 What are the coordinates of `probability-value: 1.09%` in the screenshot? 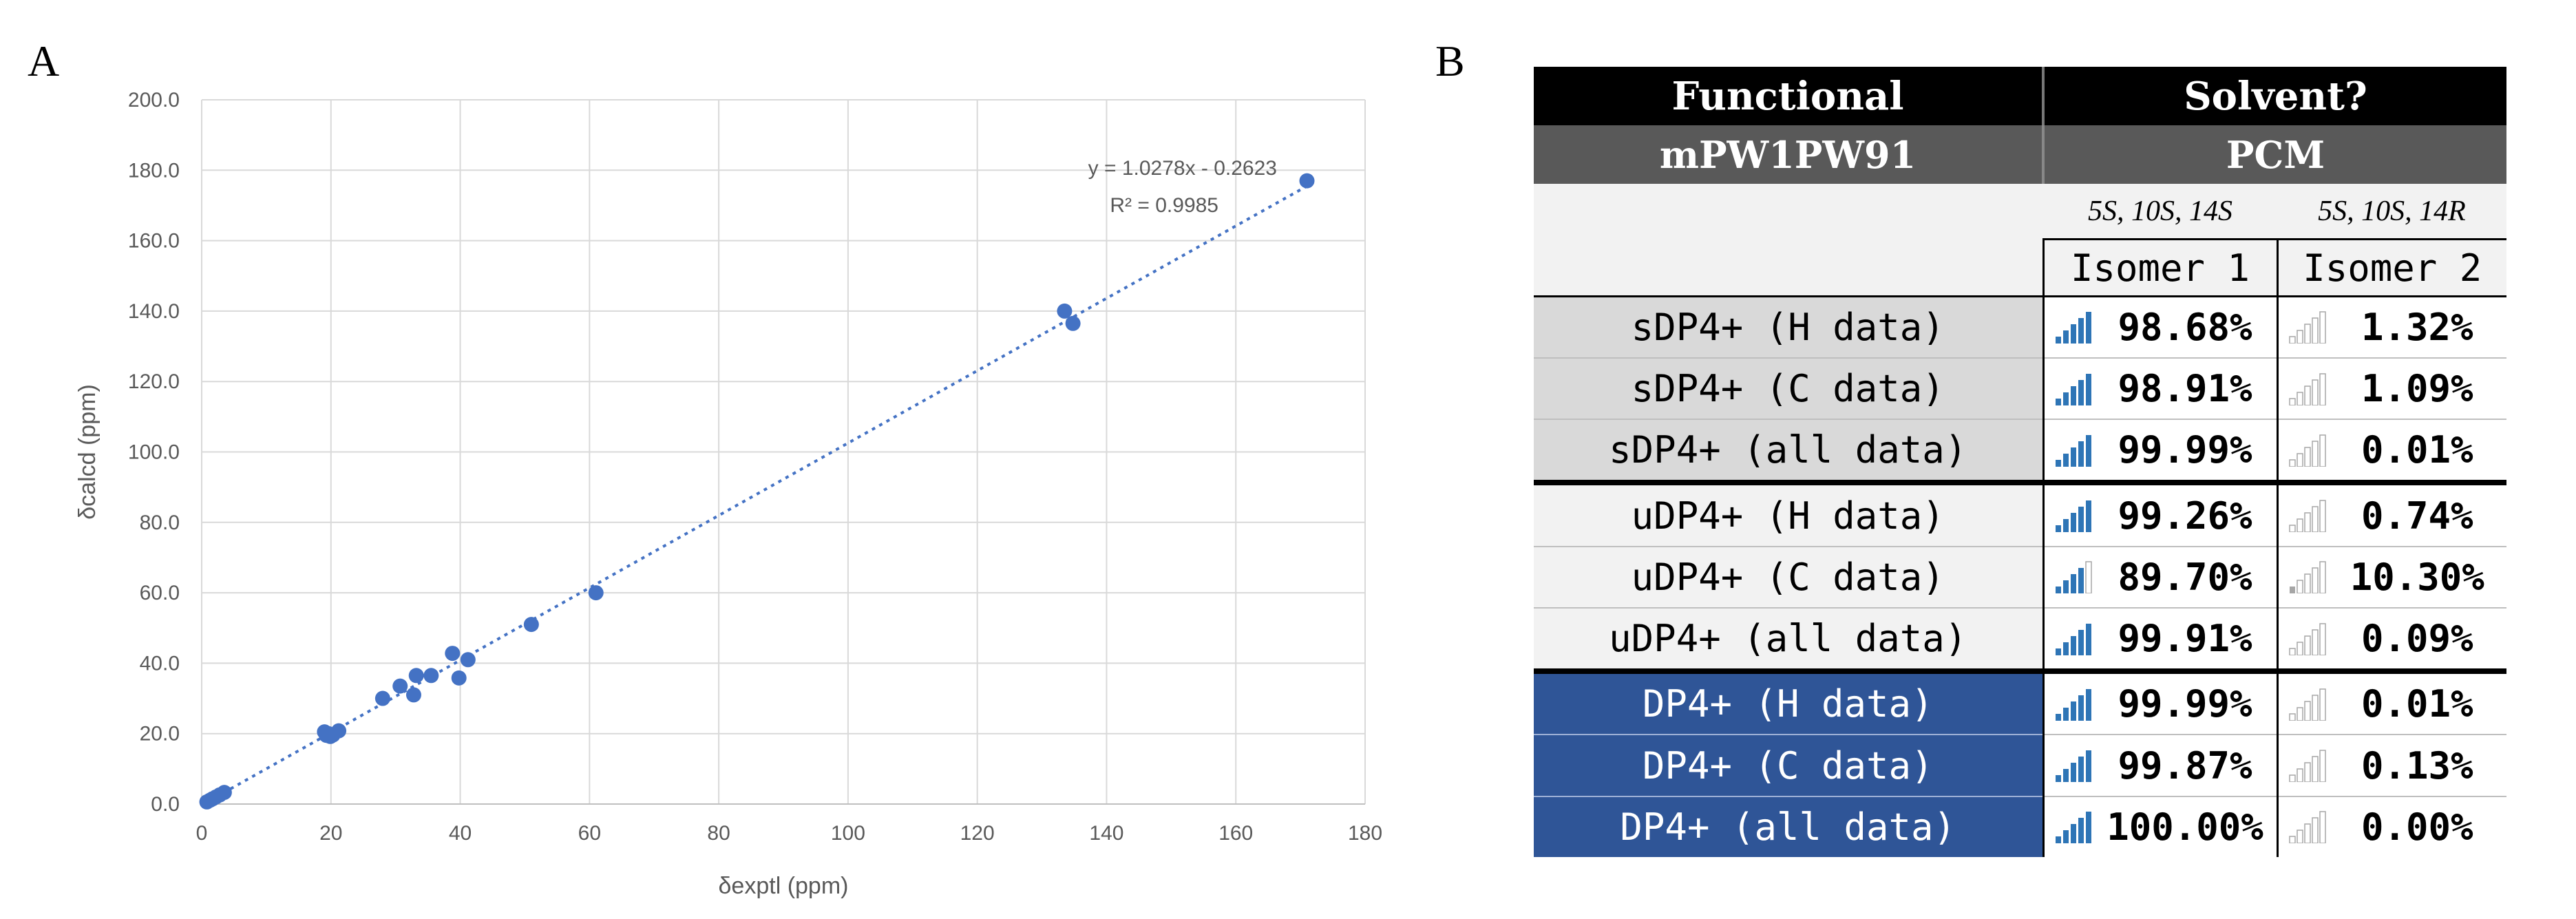 It's located at (2417, 388).